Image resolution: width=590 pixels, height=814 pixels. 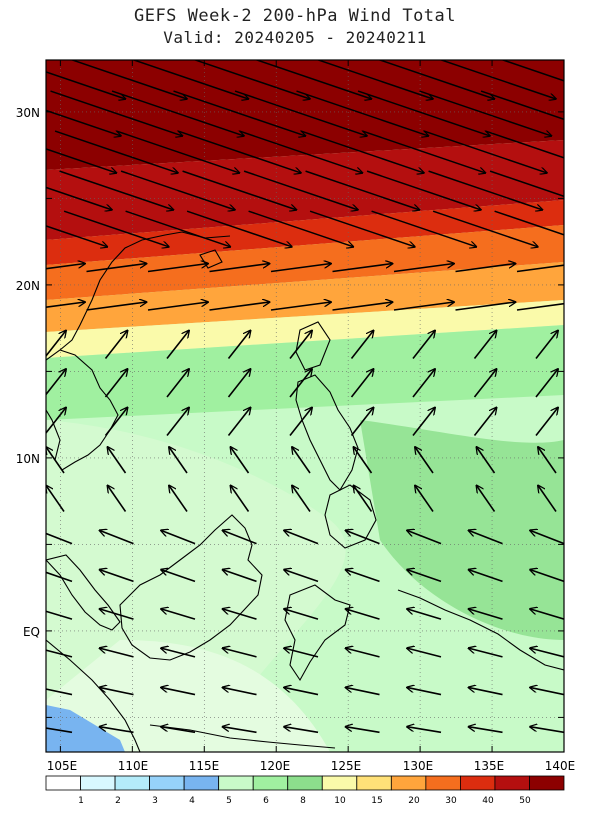 I want to click on coastline-luzon, so click(x=327, y=432).